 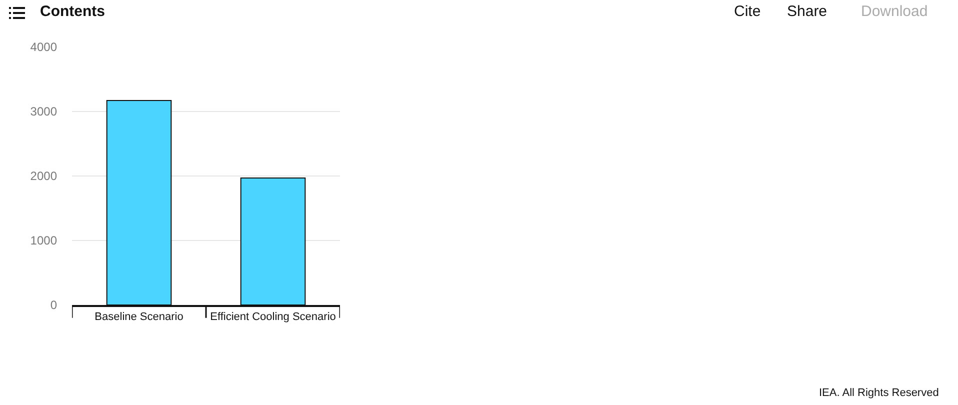 I want to click on y-tick-label: 1000, so click(x=44, y=241).